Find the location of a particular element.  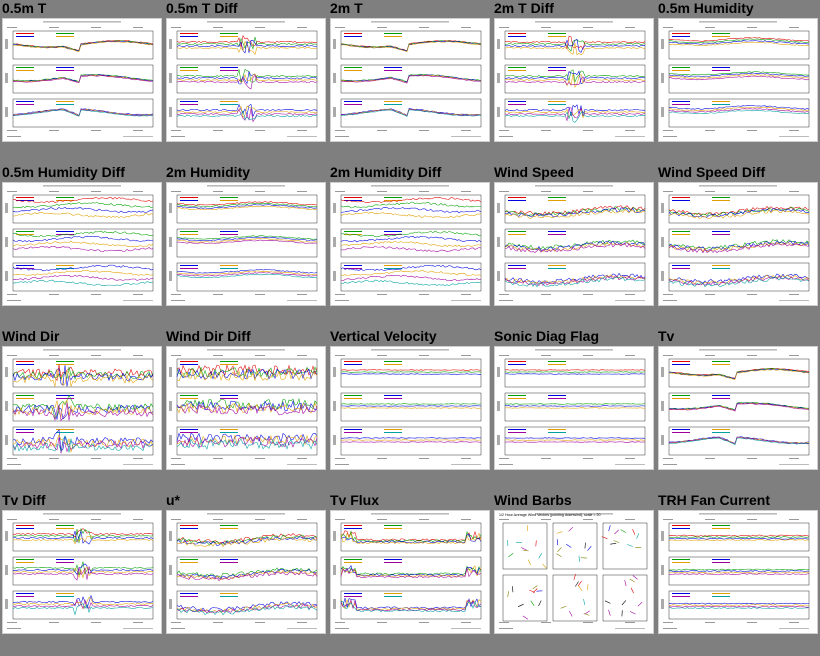

plot-title: Wind Speed Diff is located at coordinates (712, 172).